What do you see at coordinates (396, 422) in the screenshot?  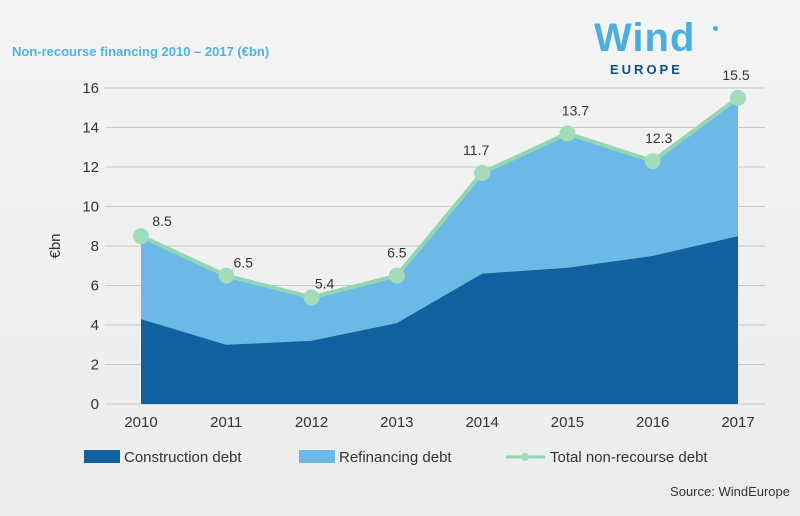 I see `x-tick-label: 2013` at bounding box center [396, 422].